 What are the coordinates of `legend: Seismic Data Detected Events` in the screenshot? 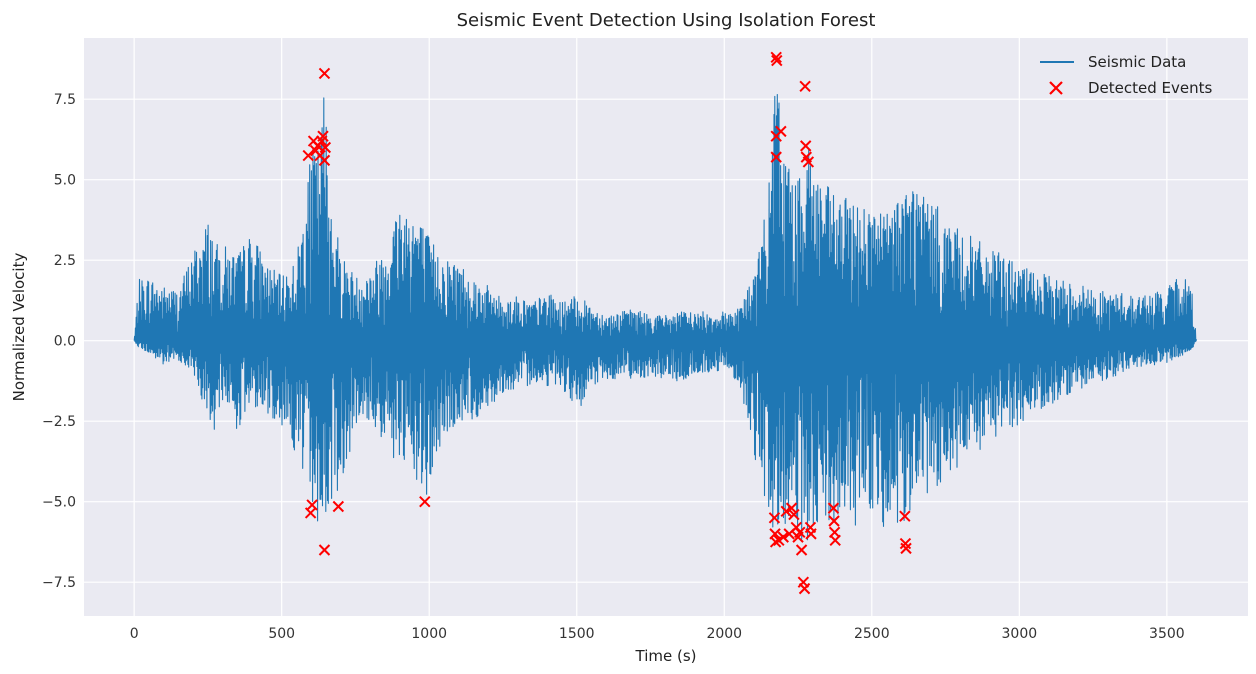 It's located at (1126, 75).